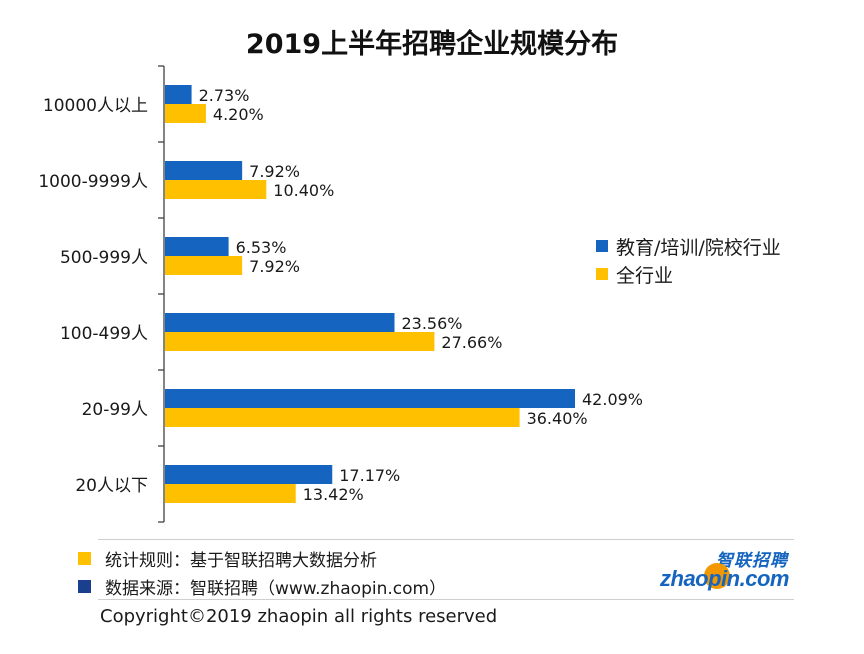 This screenshot has height=654, width=864. Describe the element at coordinates (303, 190) in the screenshot. I see `data-label: 10.40%` at that location.